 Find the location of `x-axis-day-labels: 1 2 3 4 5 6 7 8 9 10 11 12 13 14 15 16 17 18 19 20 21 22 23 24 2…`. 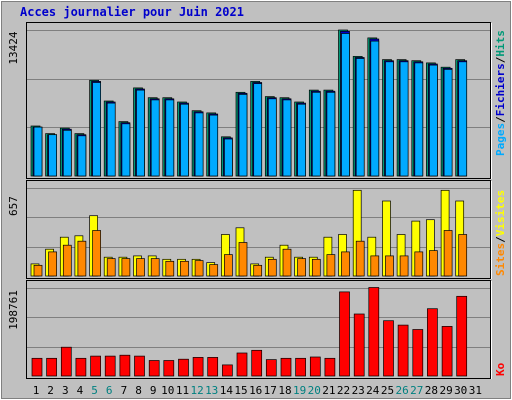

x-axis-day-labels: 1 2 3 4 5 6 7 8 9 10 11 12 13 14 15 16 17 18 19 20 21 22 23 24 2… is located at coordinates (257, 390).